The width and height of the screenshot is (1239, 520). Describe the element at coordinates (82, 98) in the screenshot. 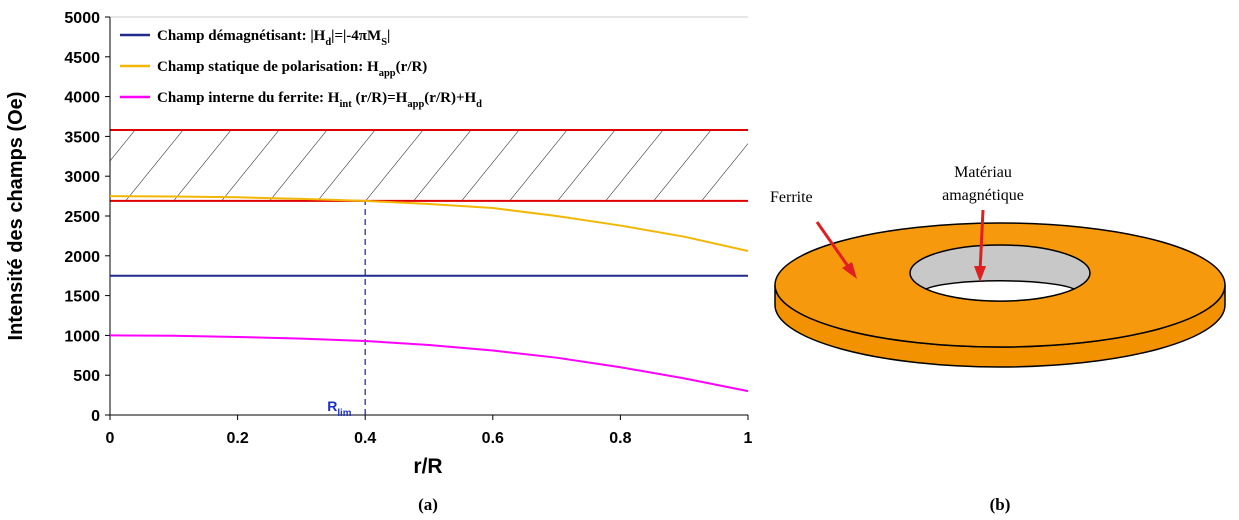

I see `y-tick-label: 4000` at that location.